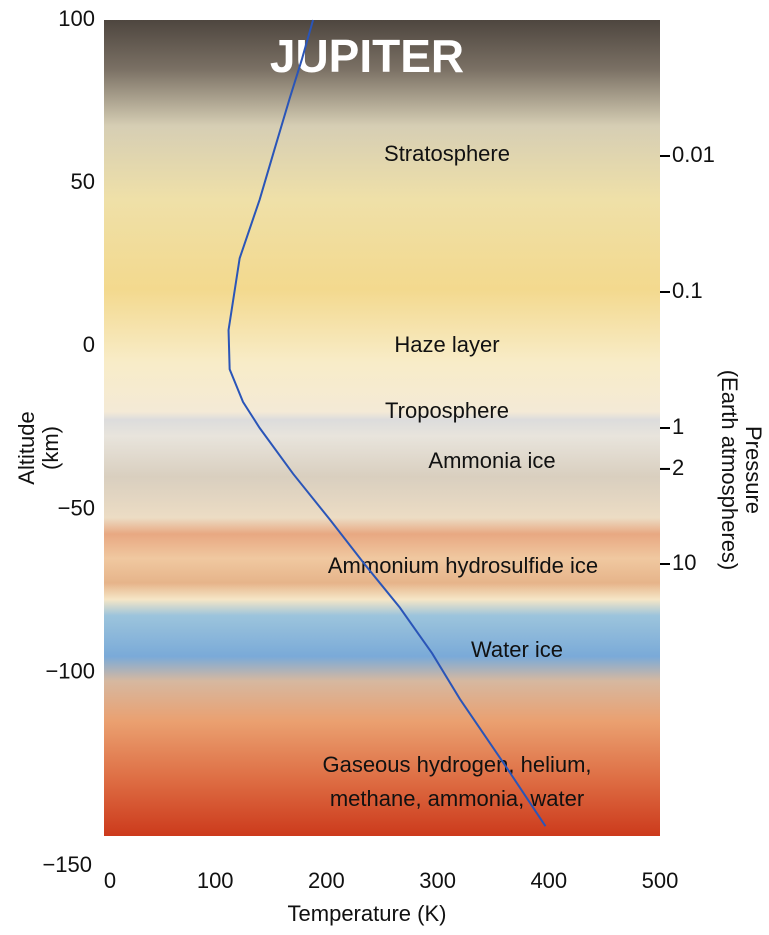 The image size is (769, 935). Describe the element at coordinates (456, 764) in the screenshot. I see `layer-annotation: Gaseous hydrogen, helium,` at that location.